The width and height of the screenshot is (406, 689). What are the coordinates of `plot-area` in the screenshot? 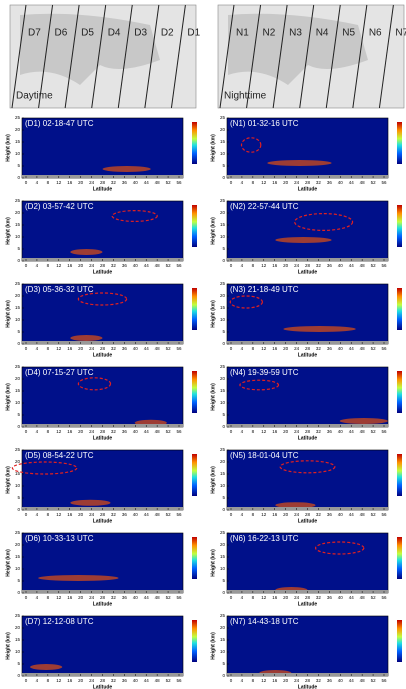 It's located at (102, 231).